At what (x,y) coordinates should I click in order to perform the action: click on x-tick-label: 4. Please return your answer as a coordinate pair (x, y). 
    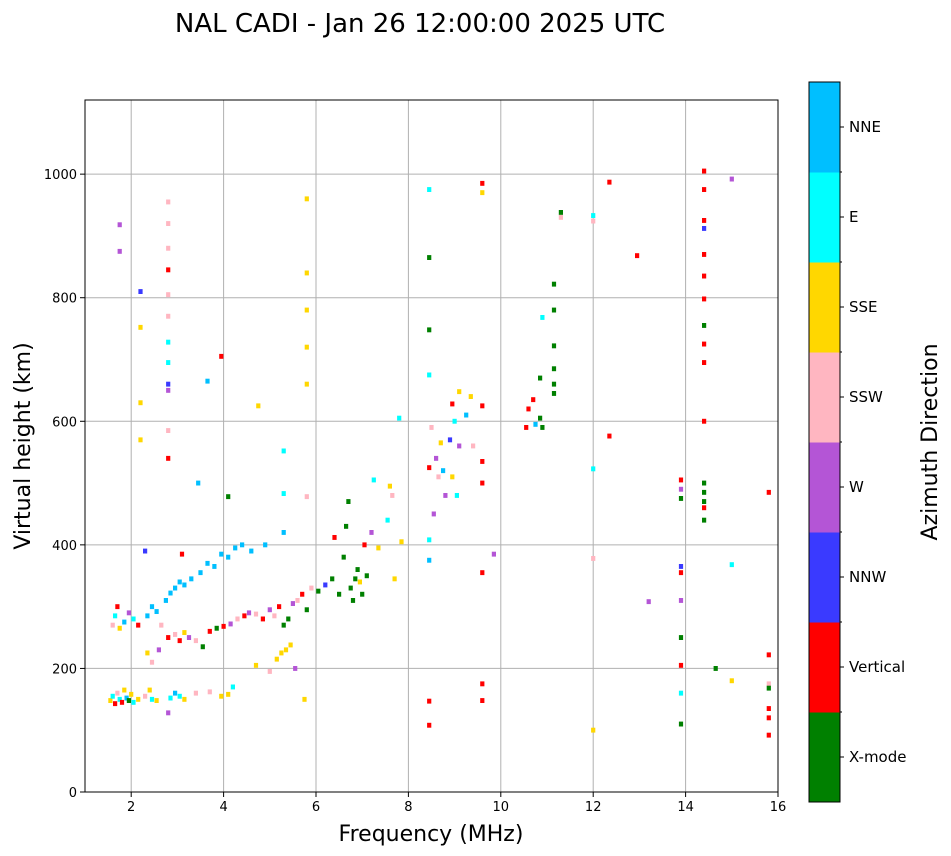
    Looking at the image, I should click on (223, 807).